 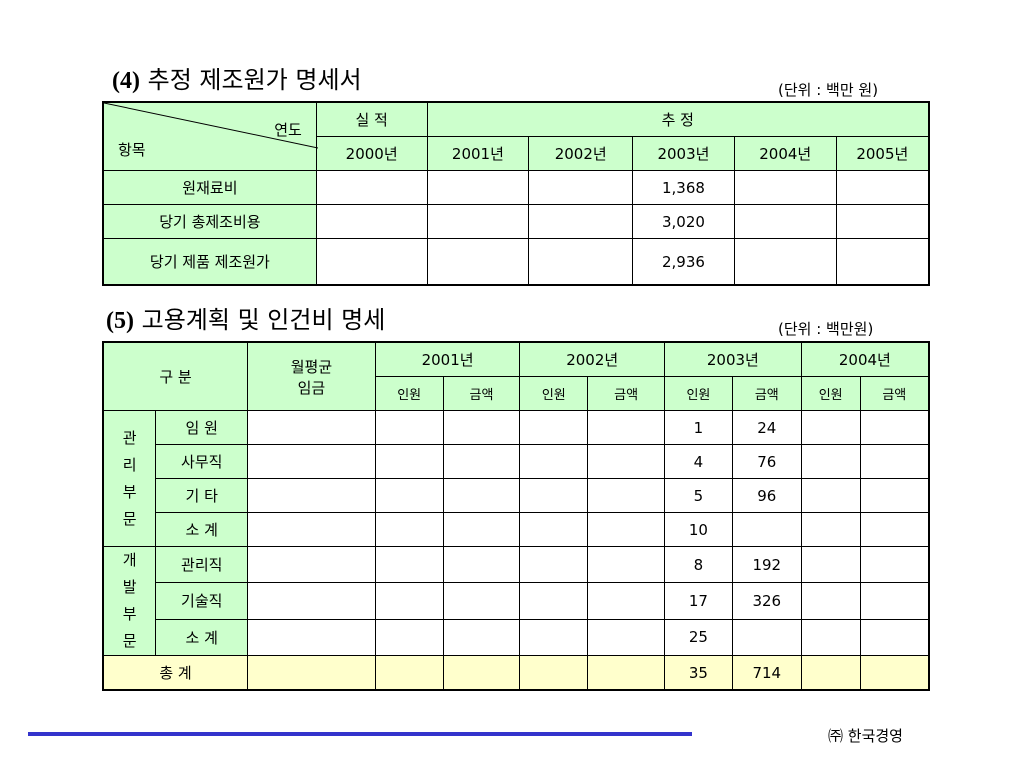 What do you see at coordinates (202, 564) in the screenshot?
I see `row-label: 관리직` at bounding box center [202, 564].